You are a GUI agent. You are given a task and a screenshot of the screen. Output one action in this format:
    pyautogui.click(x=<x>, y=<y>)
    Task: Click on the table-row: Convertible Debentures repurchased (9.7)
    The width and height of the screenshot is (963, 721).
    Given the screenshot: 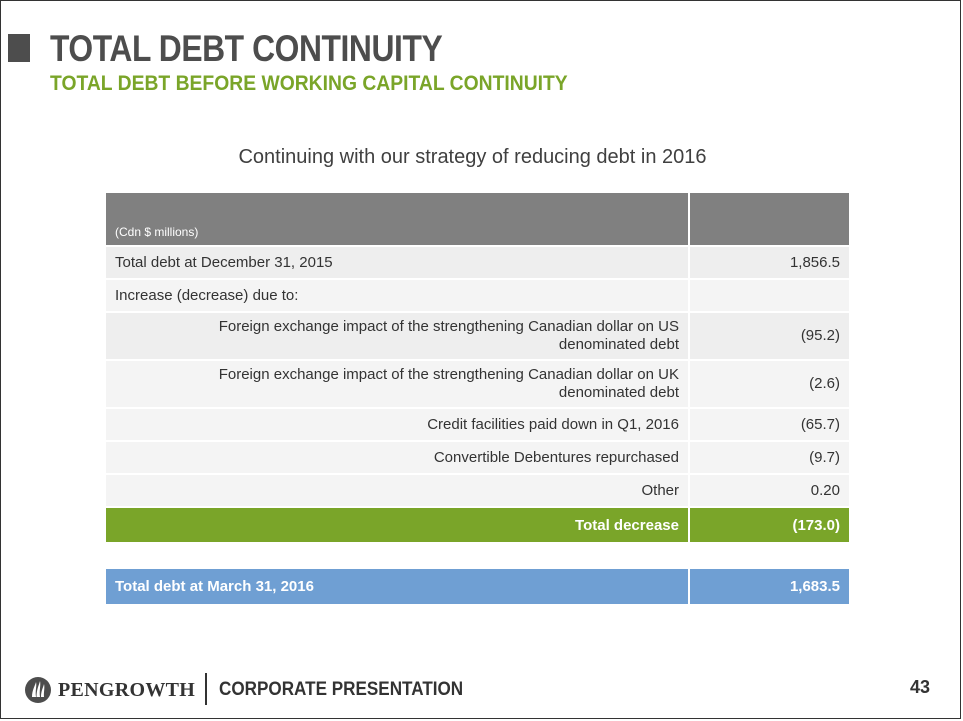 What is the action you would take?
    pyautogui.click(x=477, y=457)
    